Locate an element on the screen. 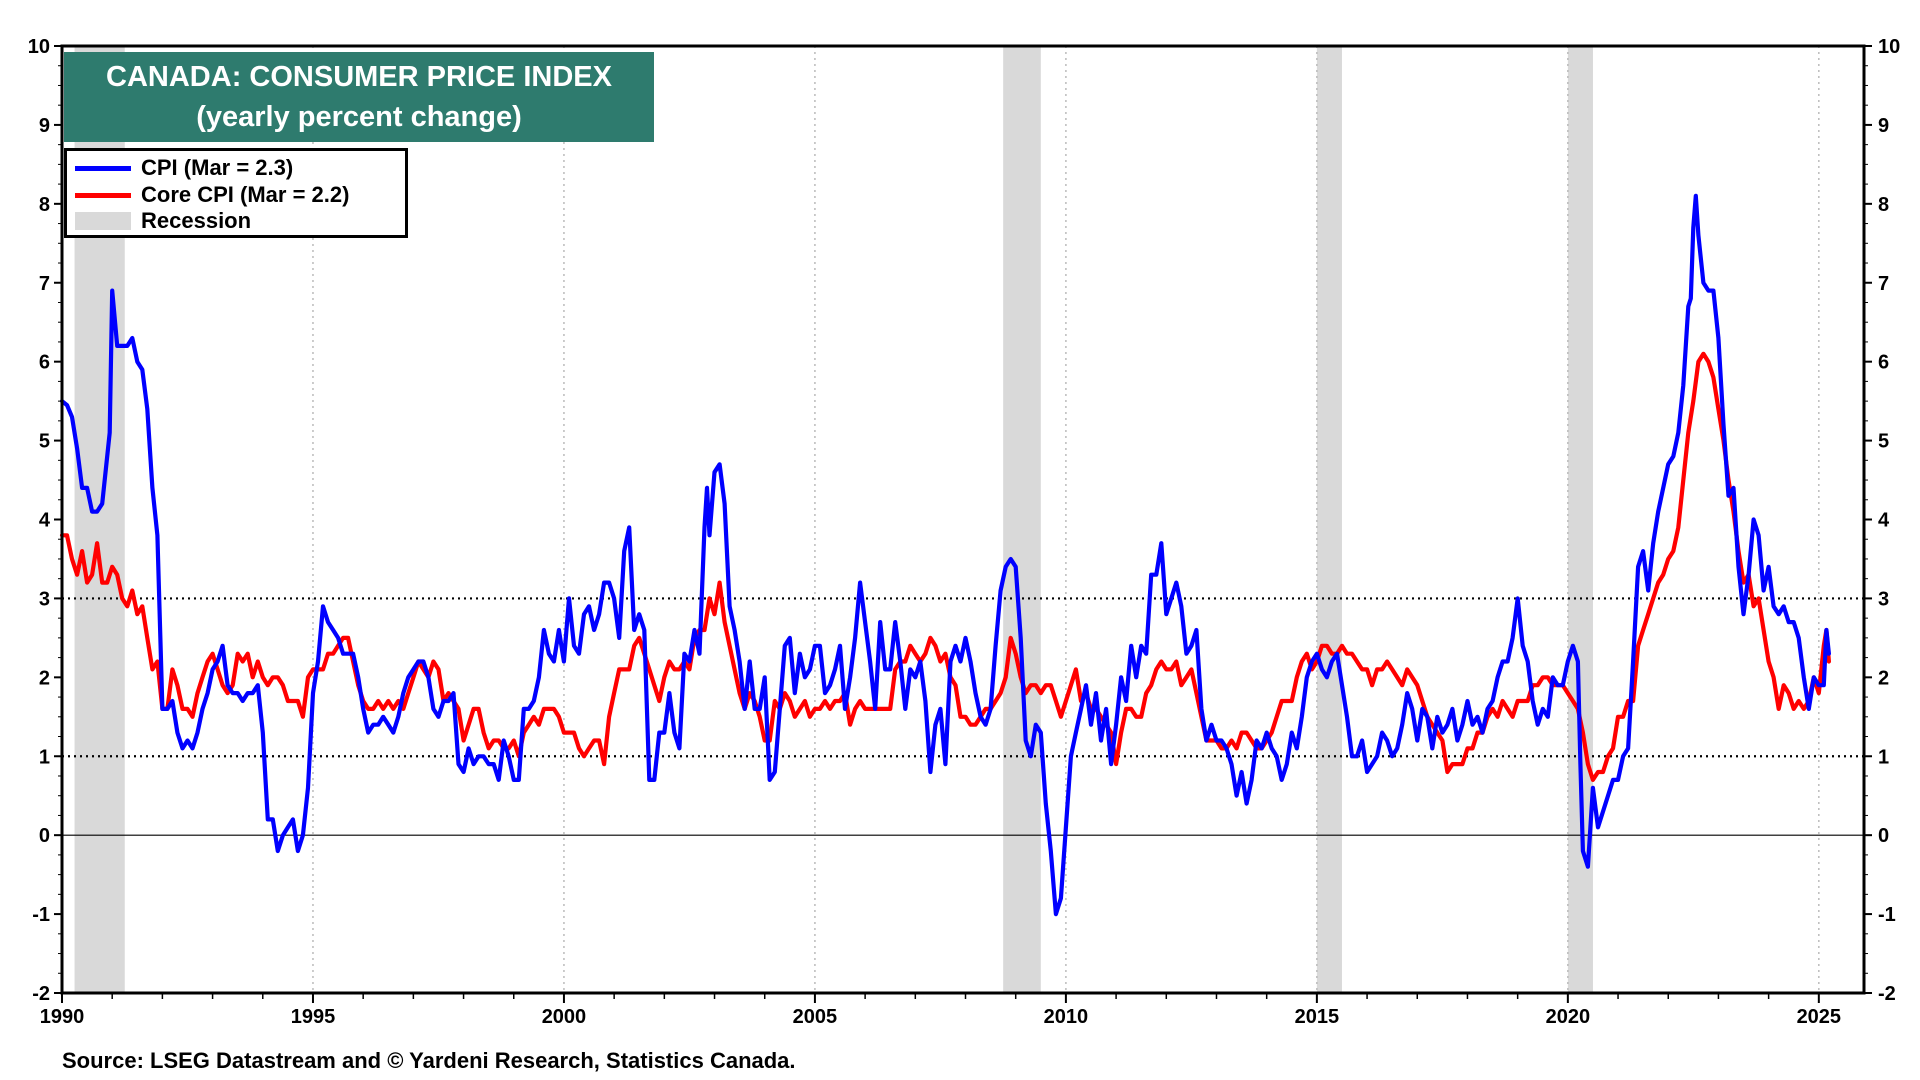 The image size is (1920, 1080). y-tick-label-left-2: 2 is located at coordinates (44, 678).